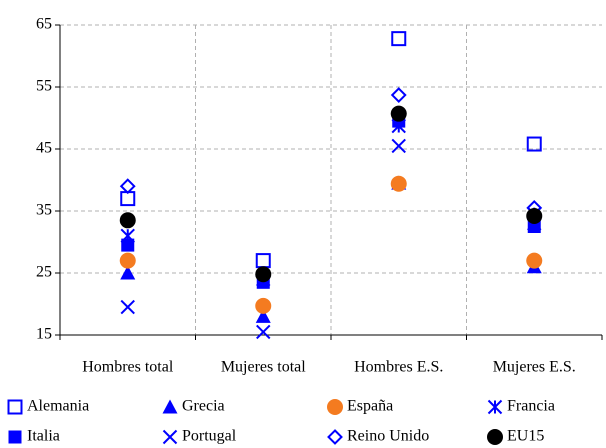  I want to click on legend-label: Italia, so click(43, 436).